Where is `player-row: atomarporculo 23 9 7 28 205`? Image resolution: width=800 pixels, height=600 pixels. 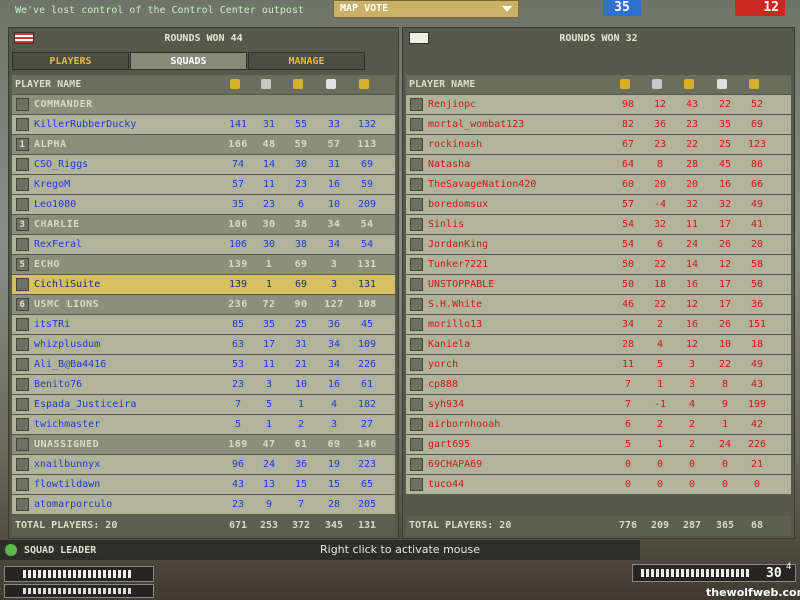 player-row: atomarporculo 23 9 7 28 205 is located at coordinates (203, 504).